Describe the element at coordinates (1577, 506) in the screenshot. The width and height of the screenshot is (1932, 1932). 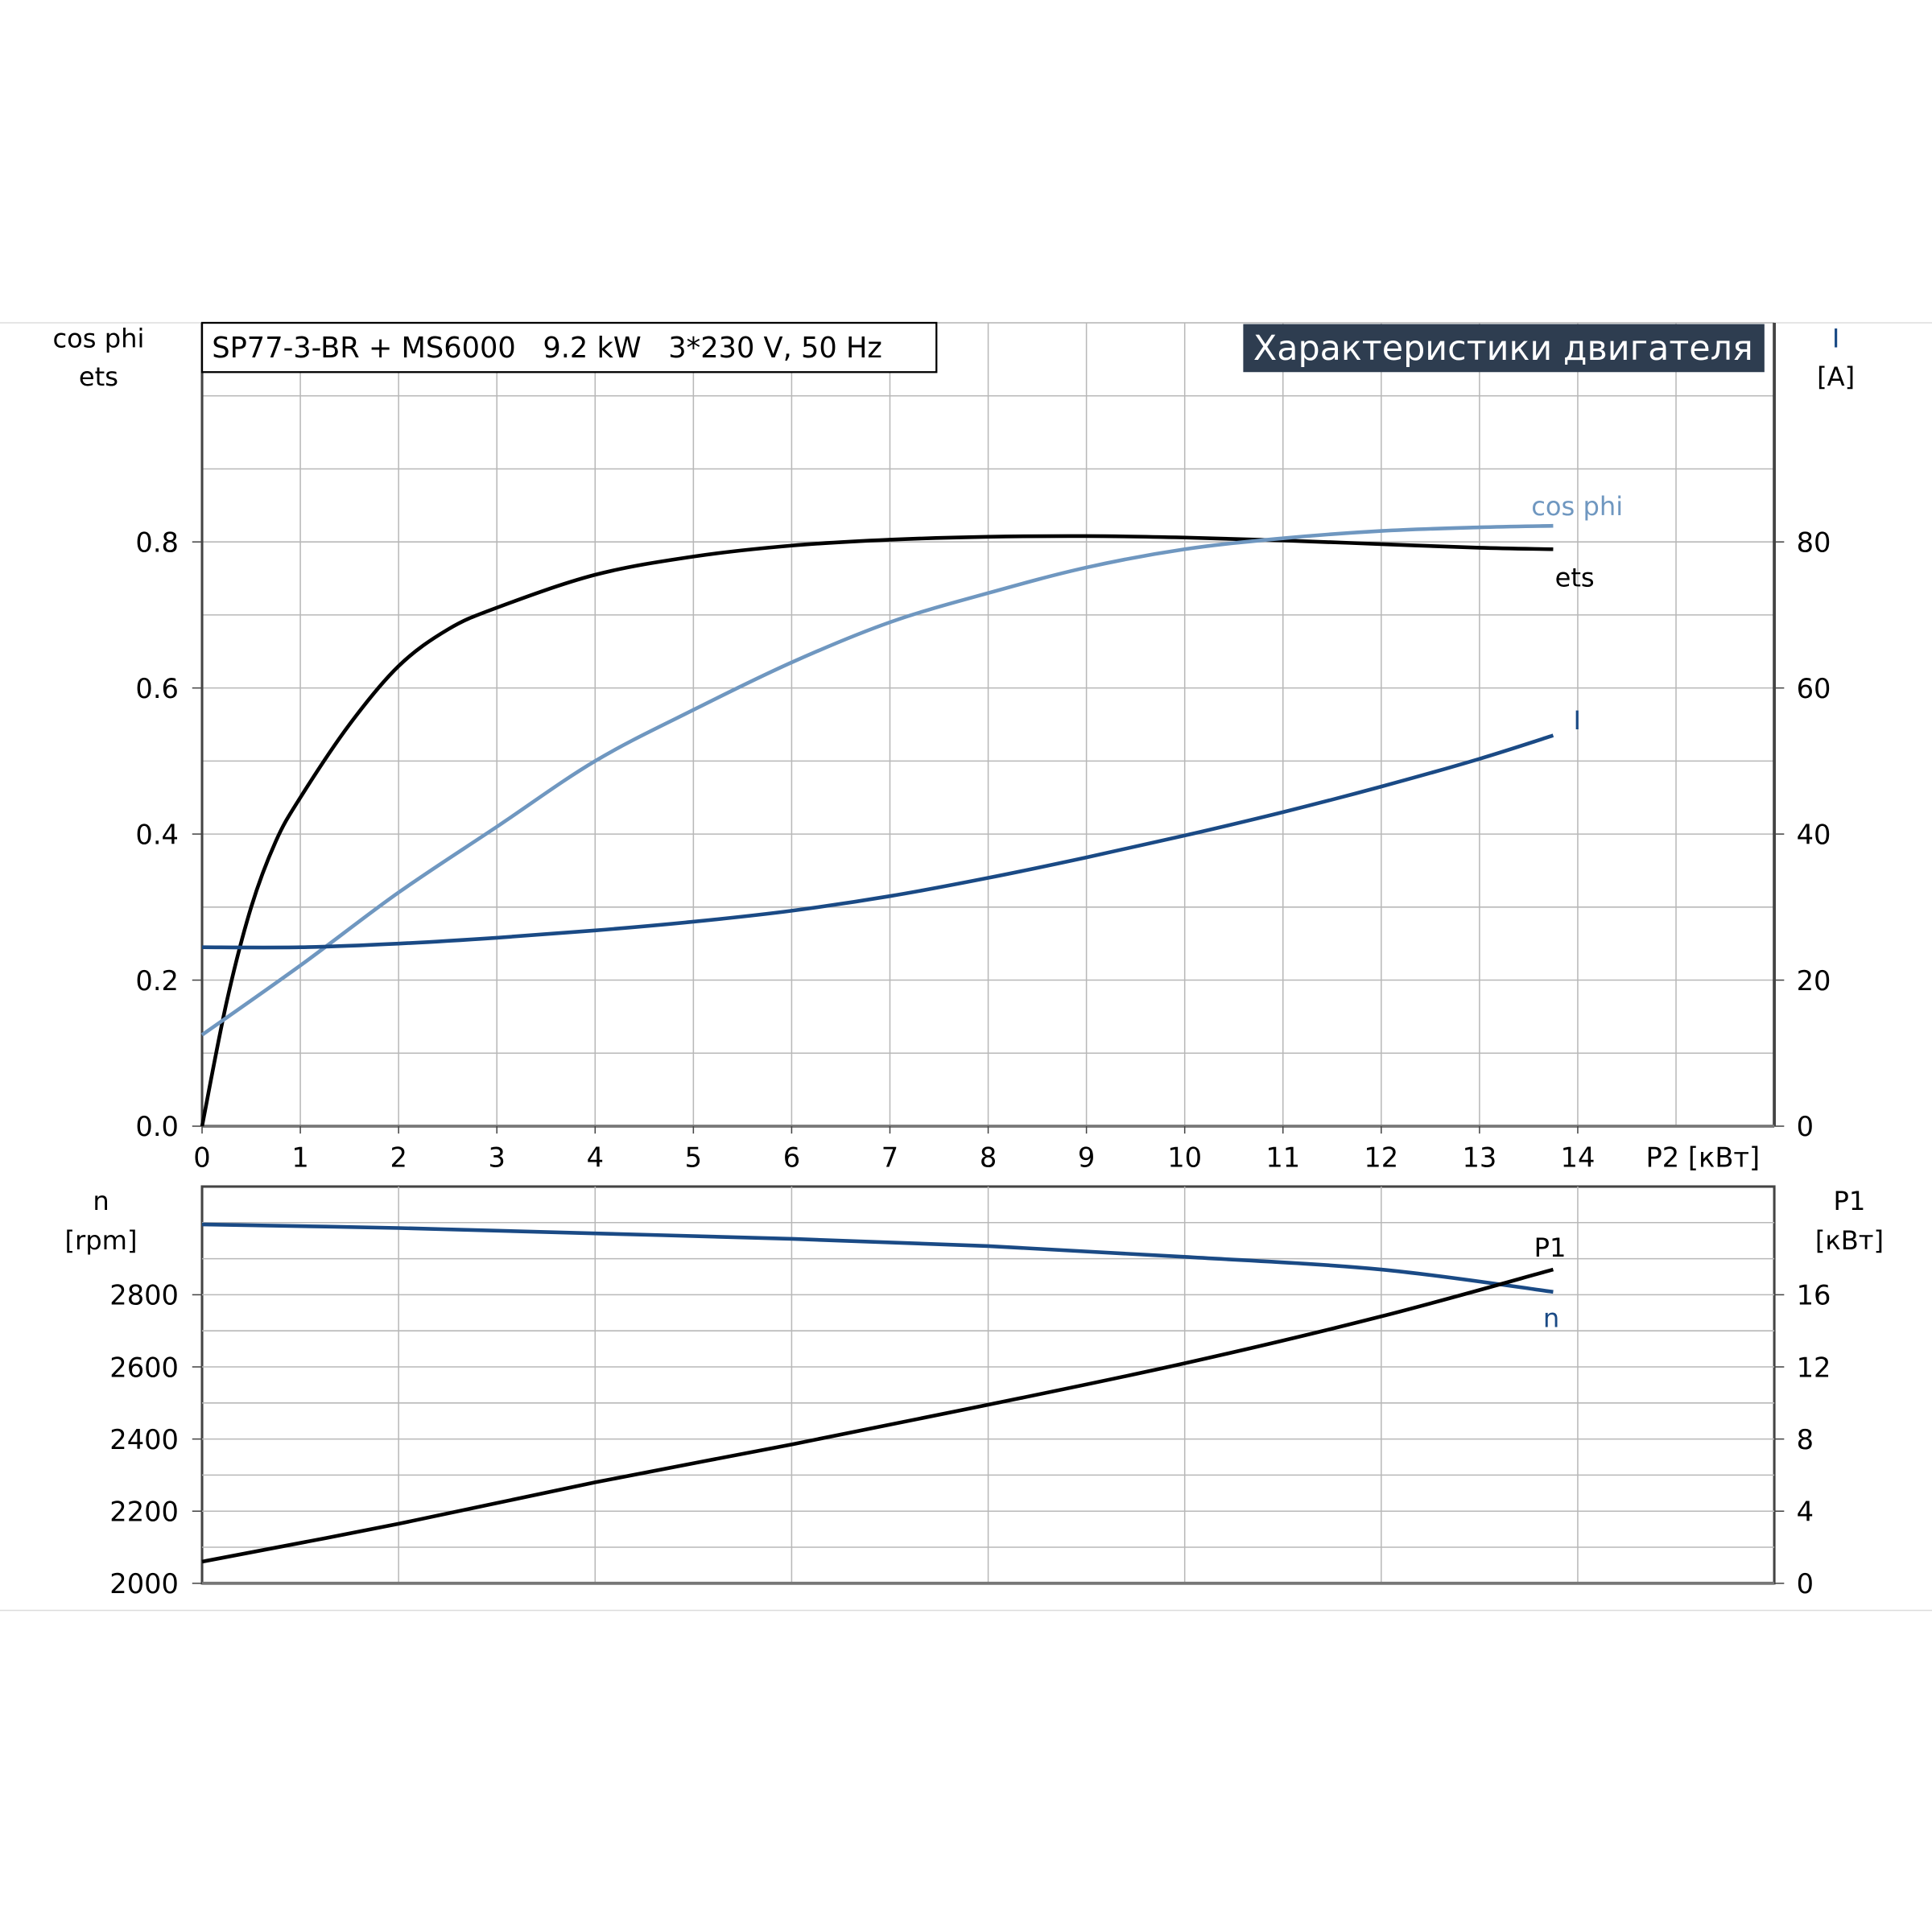
I see `series-label-cosphi: cos phi` at that location.